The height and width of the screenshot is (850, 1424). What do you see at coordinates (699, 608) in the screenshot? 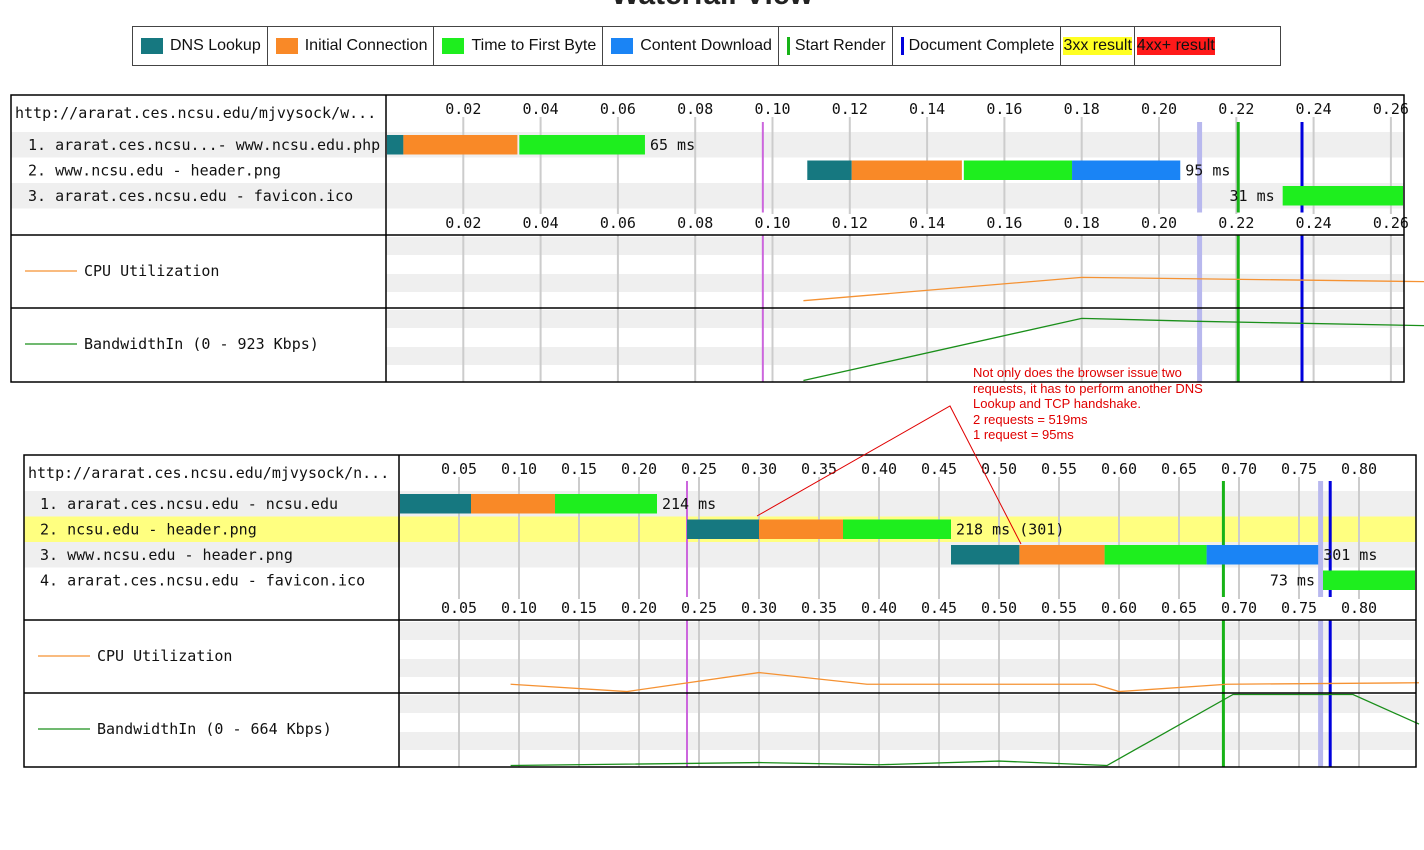
I see `tick-label-bottom: 0.25` at bounding box center [699, 608].